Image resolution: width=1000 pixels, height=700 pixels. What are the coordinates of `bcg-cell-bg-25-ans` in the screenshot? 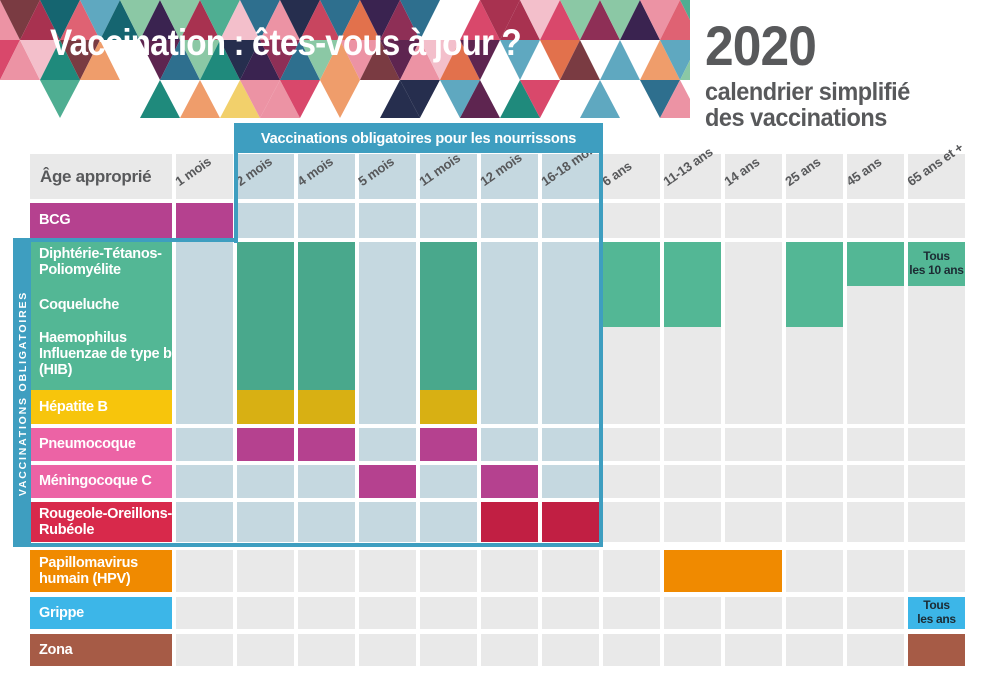 It's located at (814, 220).